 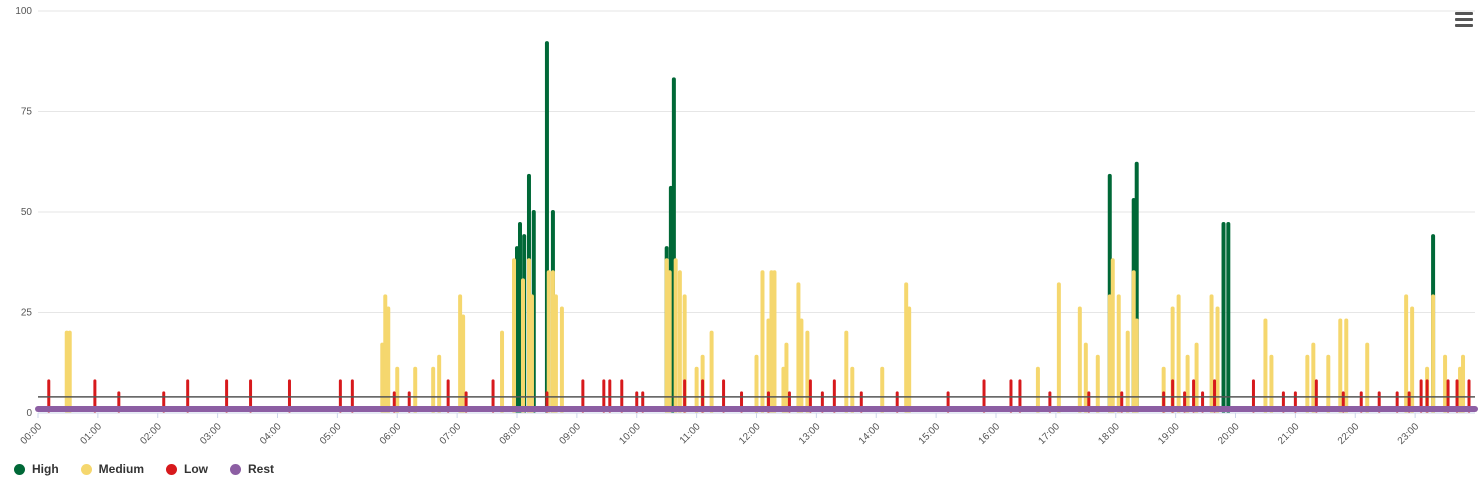 What do you see at coordinates (45, 469) in the screenshot?
I see `legend-label-high: High` at bounding box center [45, 469].